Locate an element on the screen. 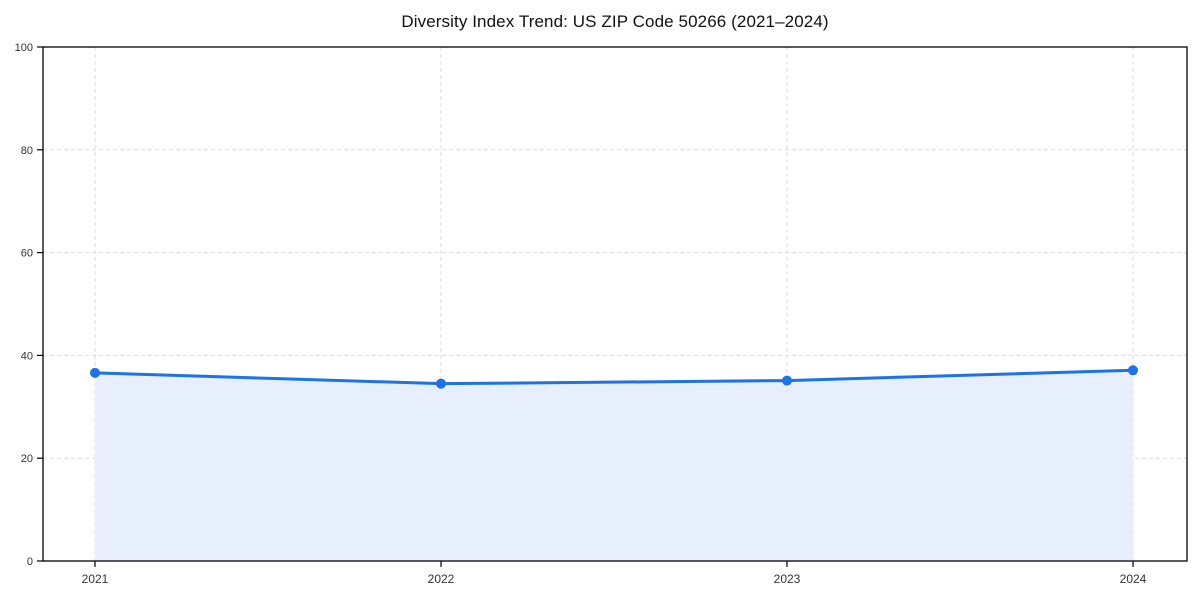  y-tick-label: 100 is located at coordinates (24, 48).